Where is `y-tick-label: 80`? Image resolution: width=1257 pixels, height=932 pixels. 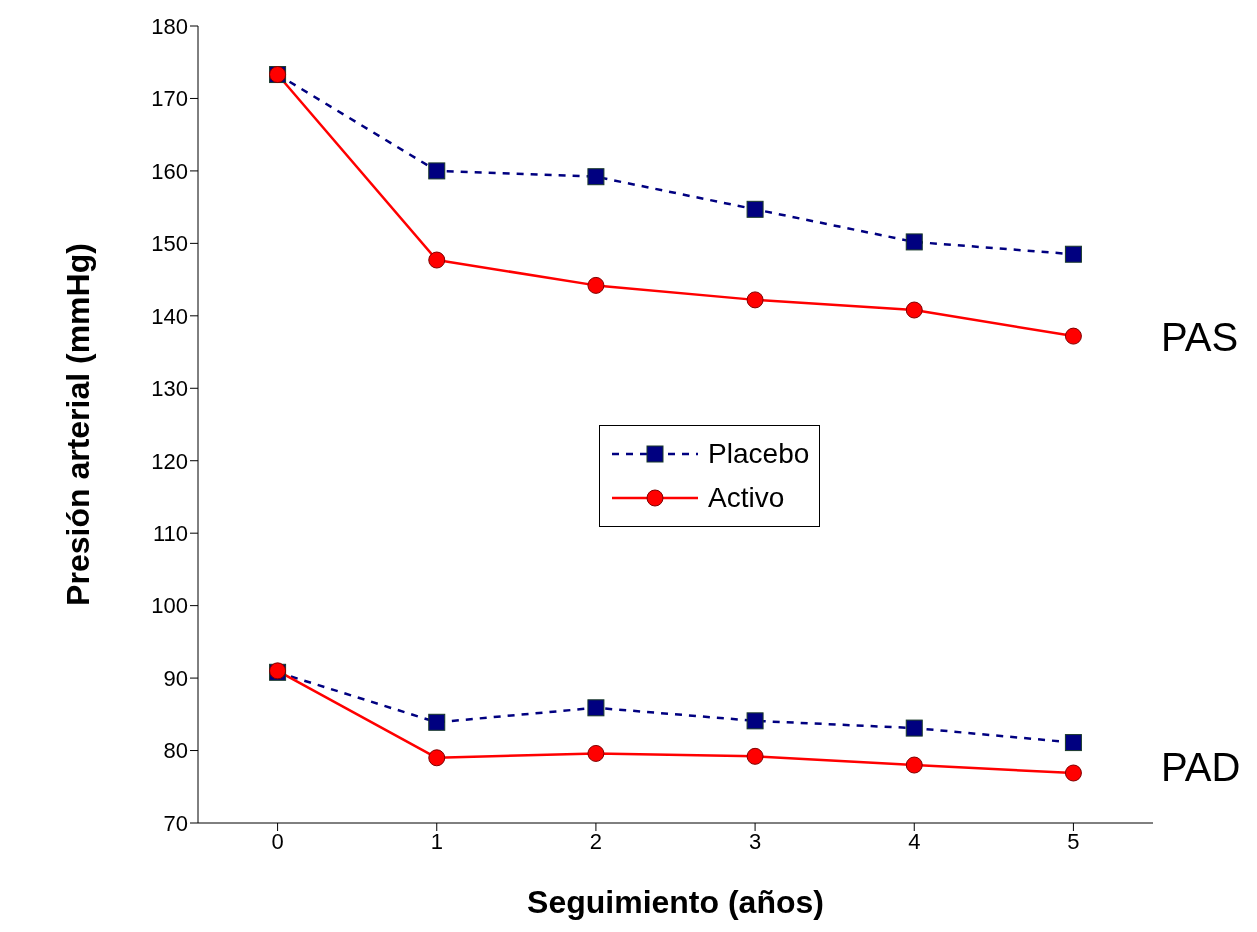
y-tick-label: 80 is located at coordinates (175, 751).